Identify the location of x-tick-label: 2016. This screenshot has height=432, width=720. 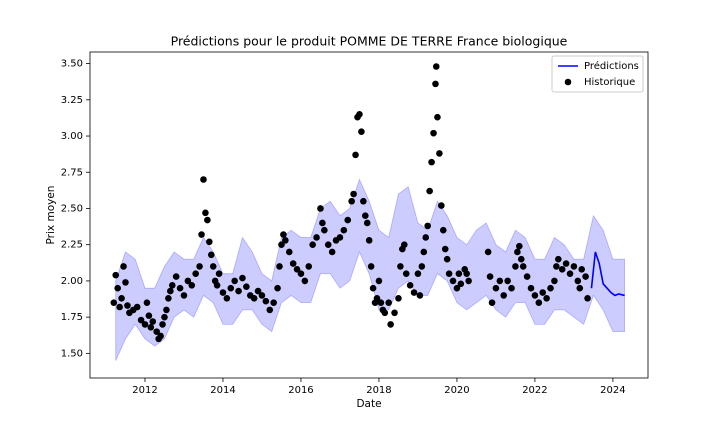
(300, 390).